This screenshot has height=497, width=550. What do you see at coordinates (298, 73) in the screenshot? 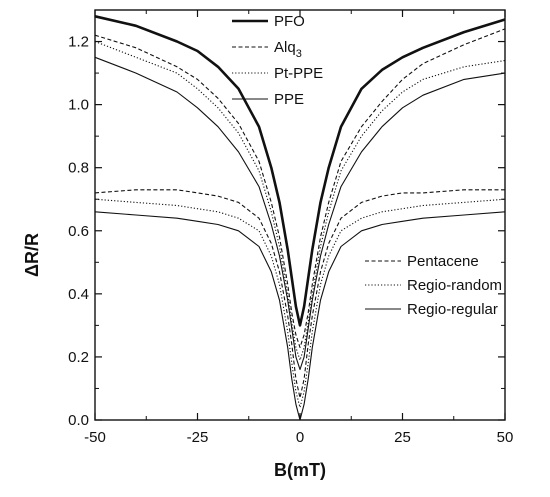
I see `legend-label-pt-ppe: Pt-PPE` at bounding box center [298, 73].